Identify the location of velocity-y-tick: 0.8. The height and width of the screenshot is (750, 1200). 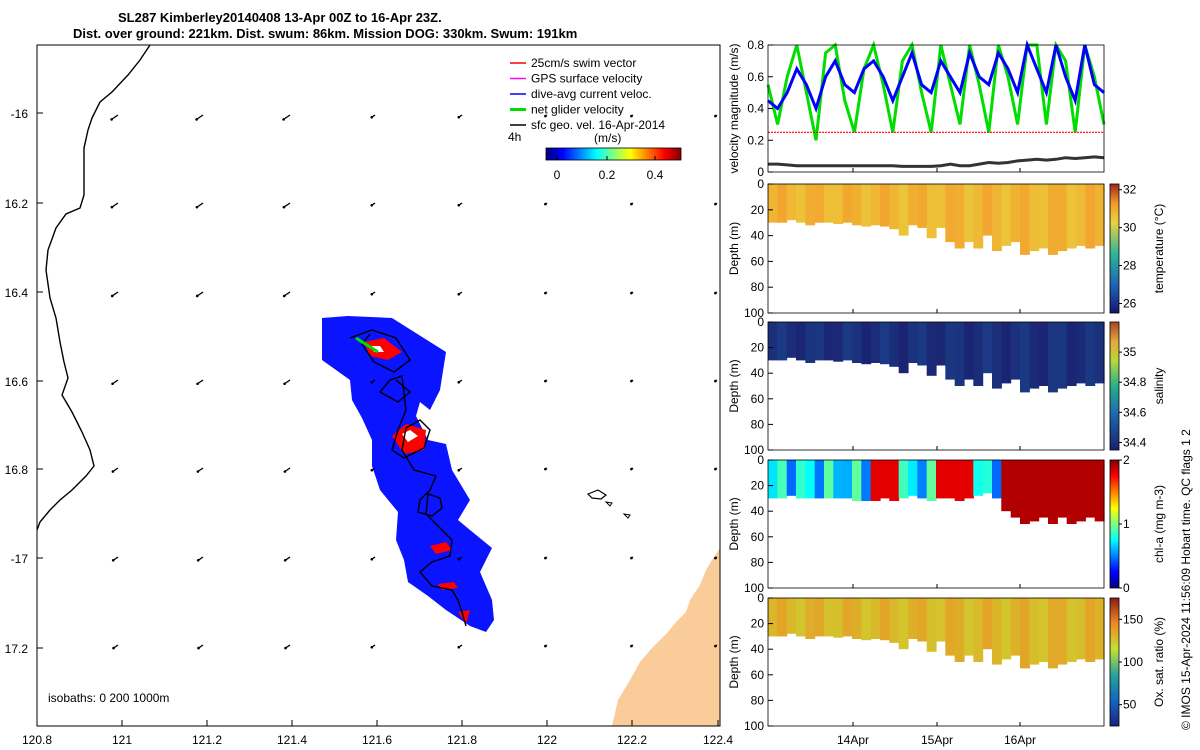
(755, 45).